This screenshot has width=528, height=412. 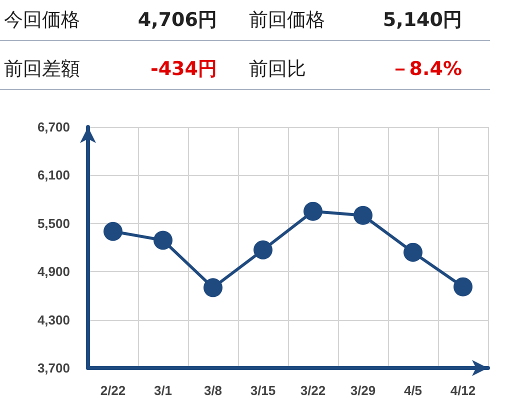 I want to click on y-tick-label: 3,700, so click(x=53, y=368).